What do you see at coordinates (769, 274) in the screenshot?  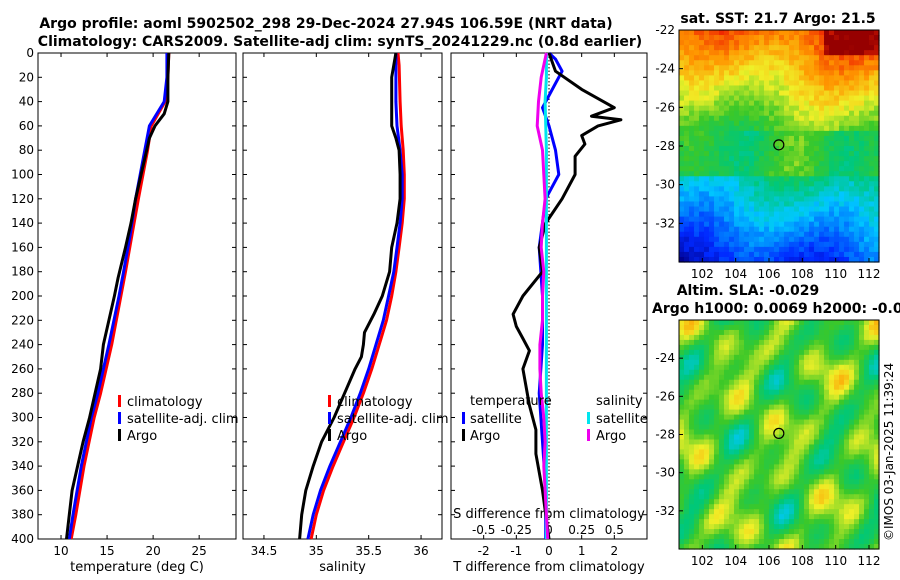 I see `map-x-tick-label: 106` at bounding box center [769, 274].